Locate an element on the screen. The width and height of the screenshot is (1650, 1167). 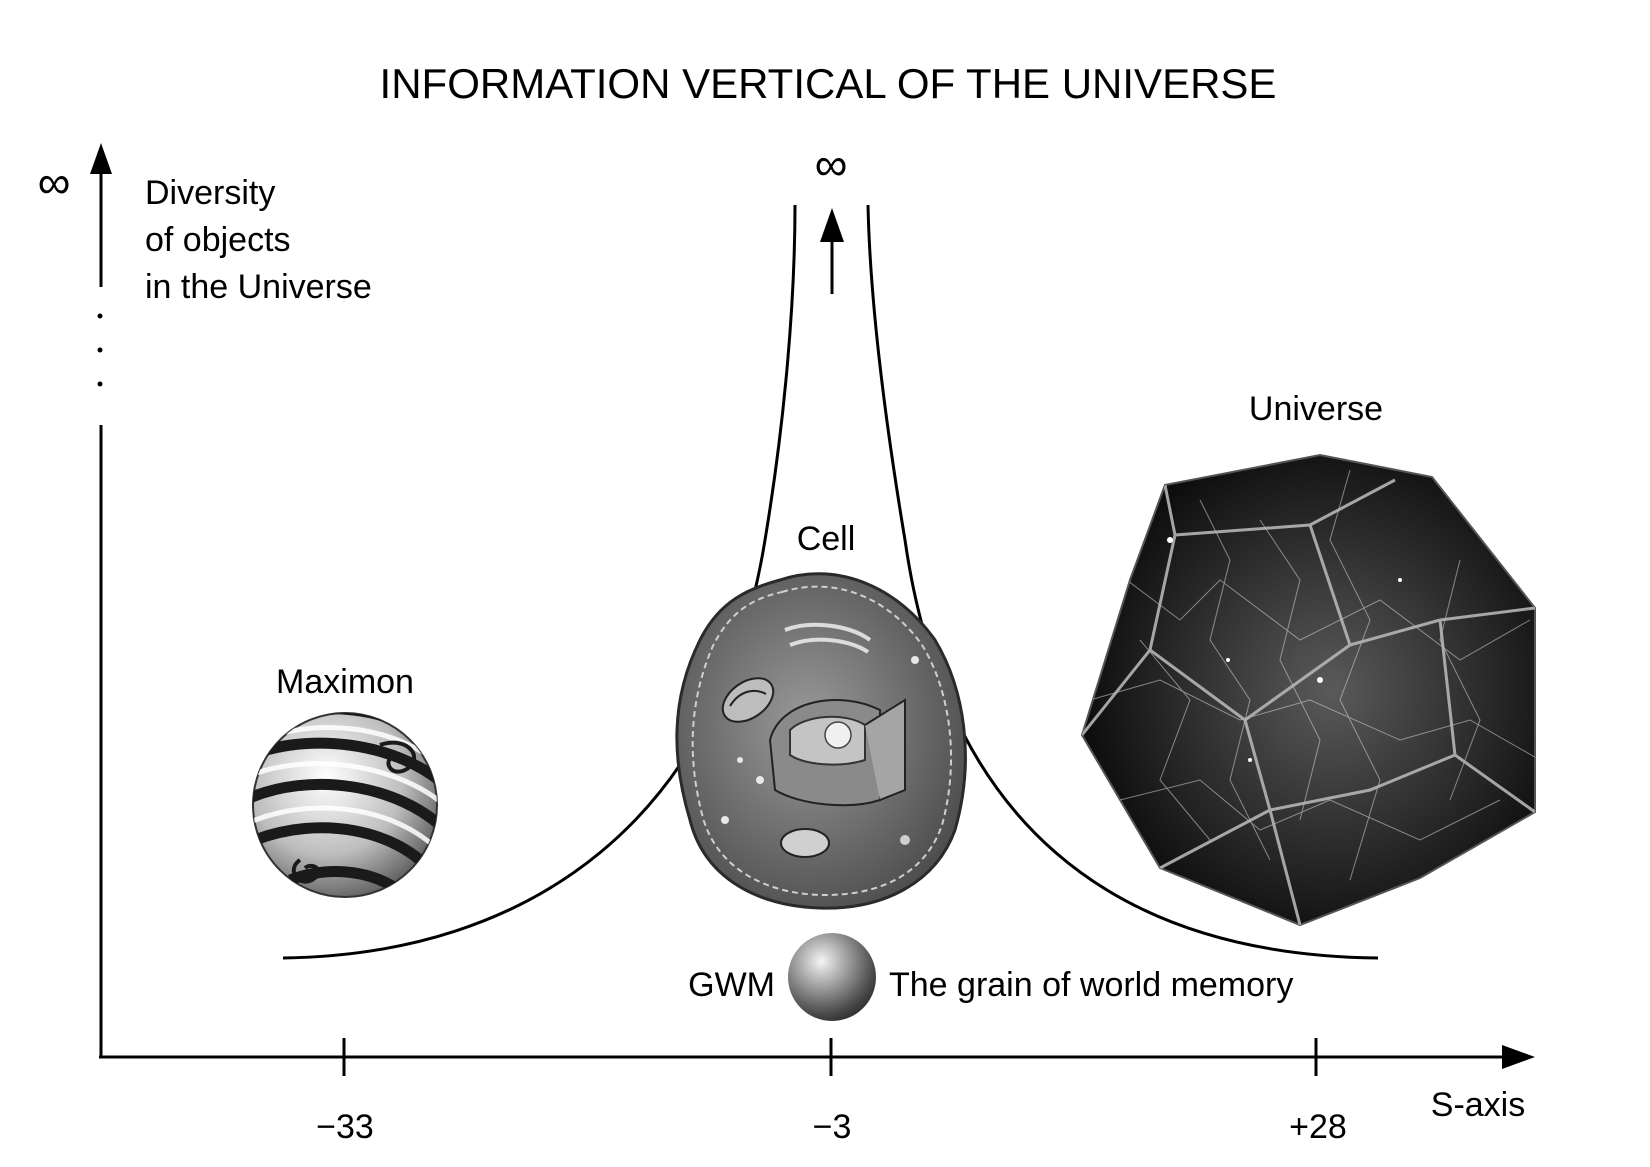
gwm-sphere-image is located at coordinates (832, 977).